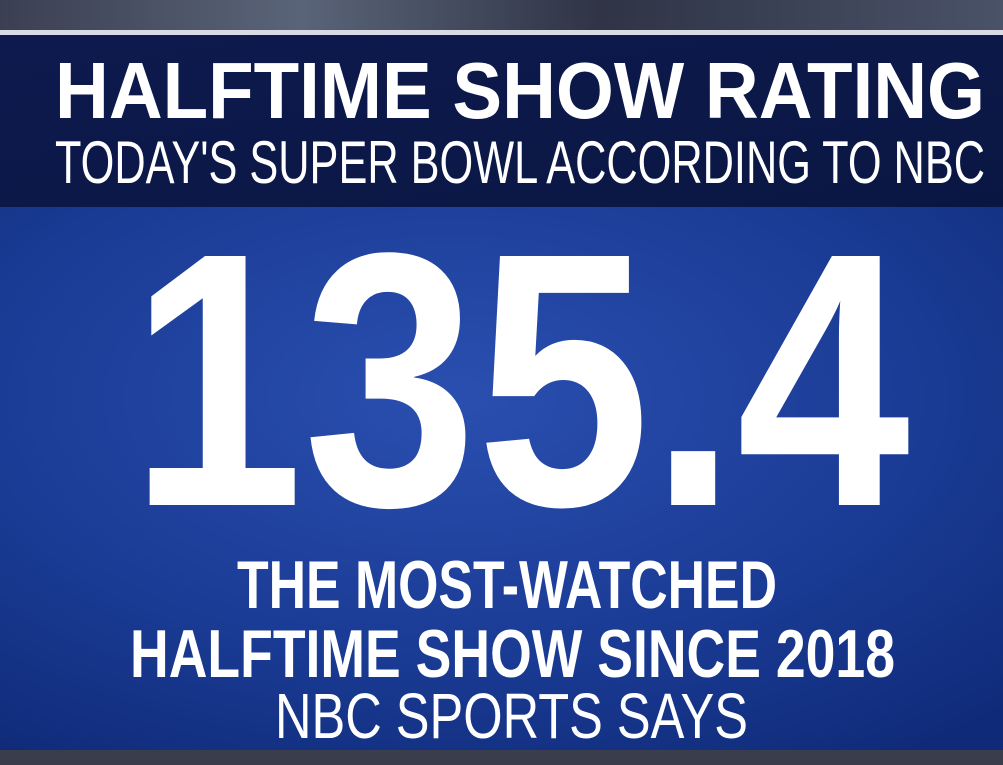 This screenshot has width=1003, height=765. I want to click on caption-line: THE MOST-WATCHED, so click(507, 585).